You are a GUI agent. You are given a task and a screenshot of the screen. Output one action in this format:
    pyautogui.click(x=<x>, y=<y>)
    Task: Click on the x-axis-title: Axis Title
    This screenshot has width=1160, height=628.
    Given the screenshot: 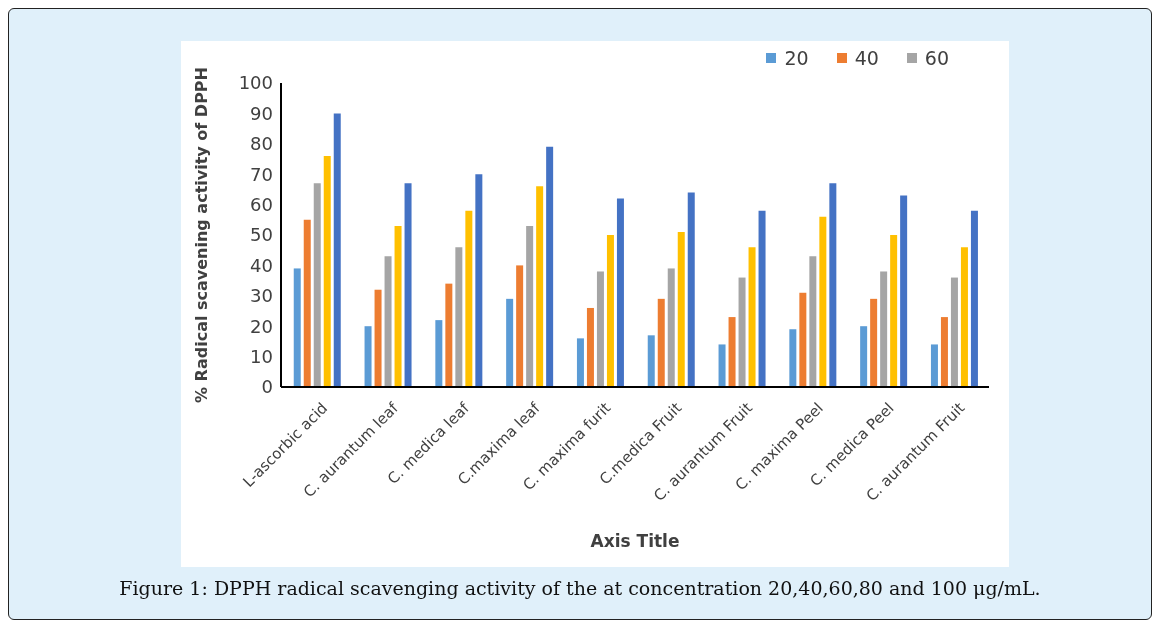 What is the action you would take?
    pyautogui.click(x=635, y=541)
    